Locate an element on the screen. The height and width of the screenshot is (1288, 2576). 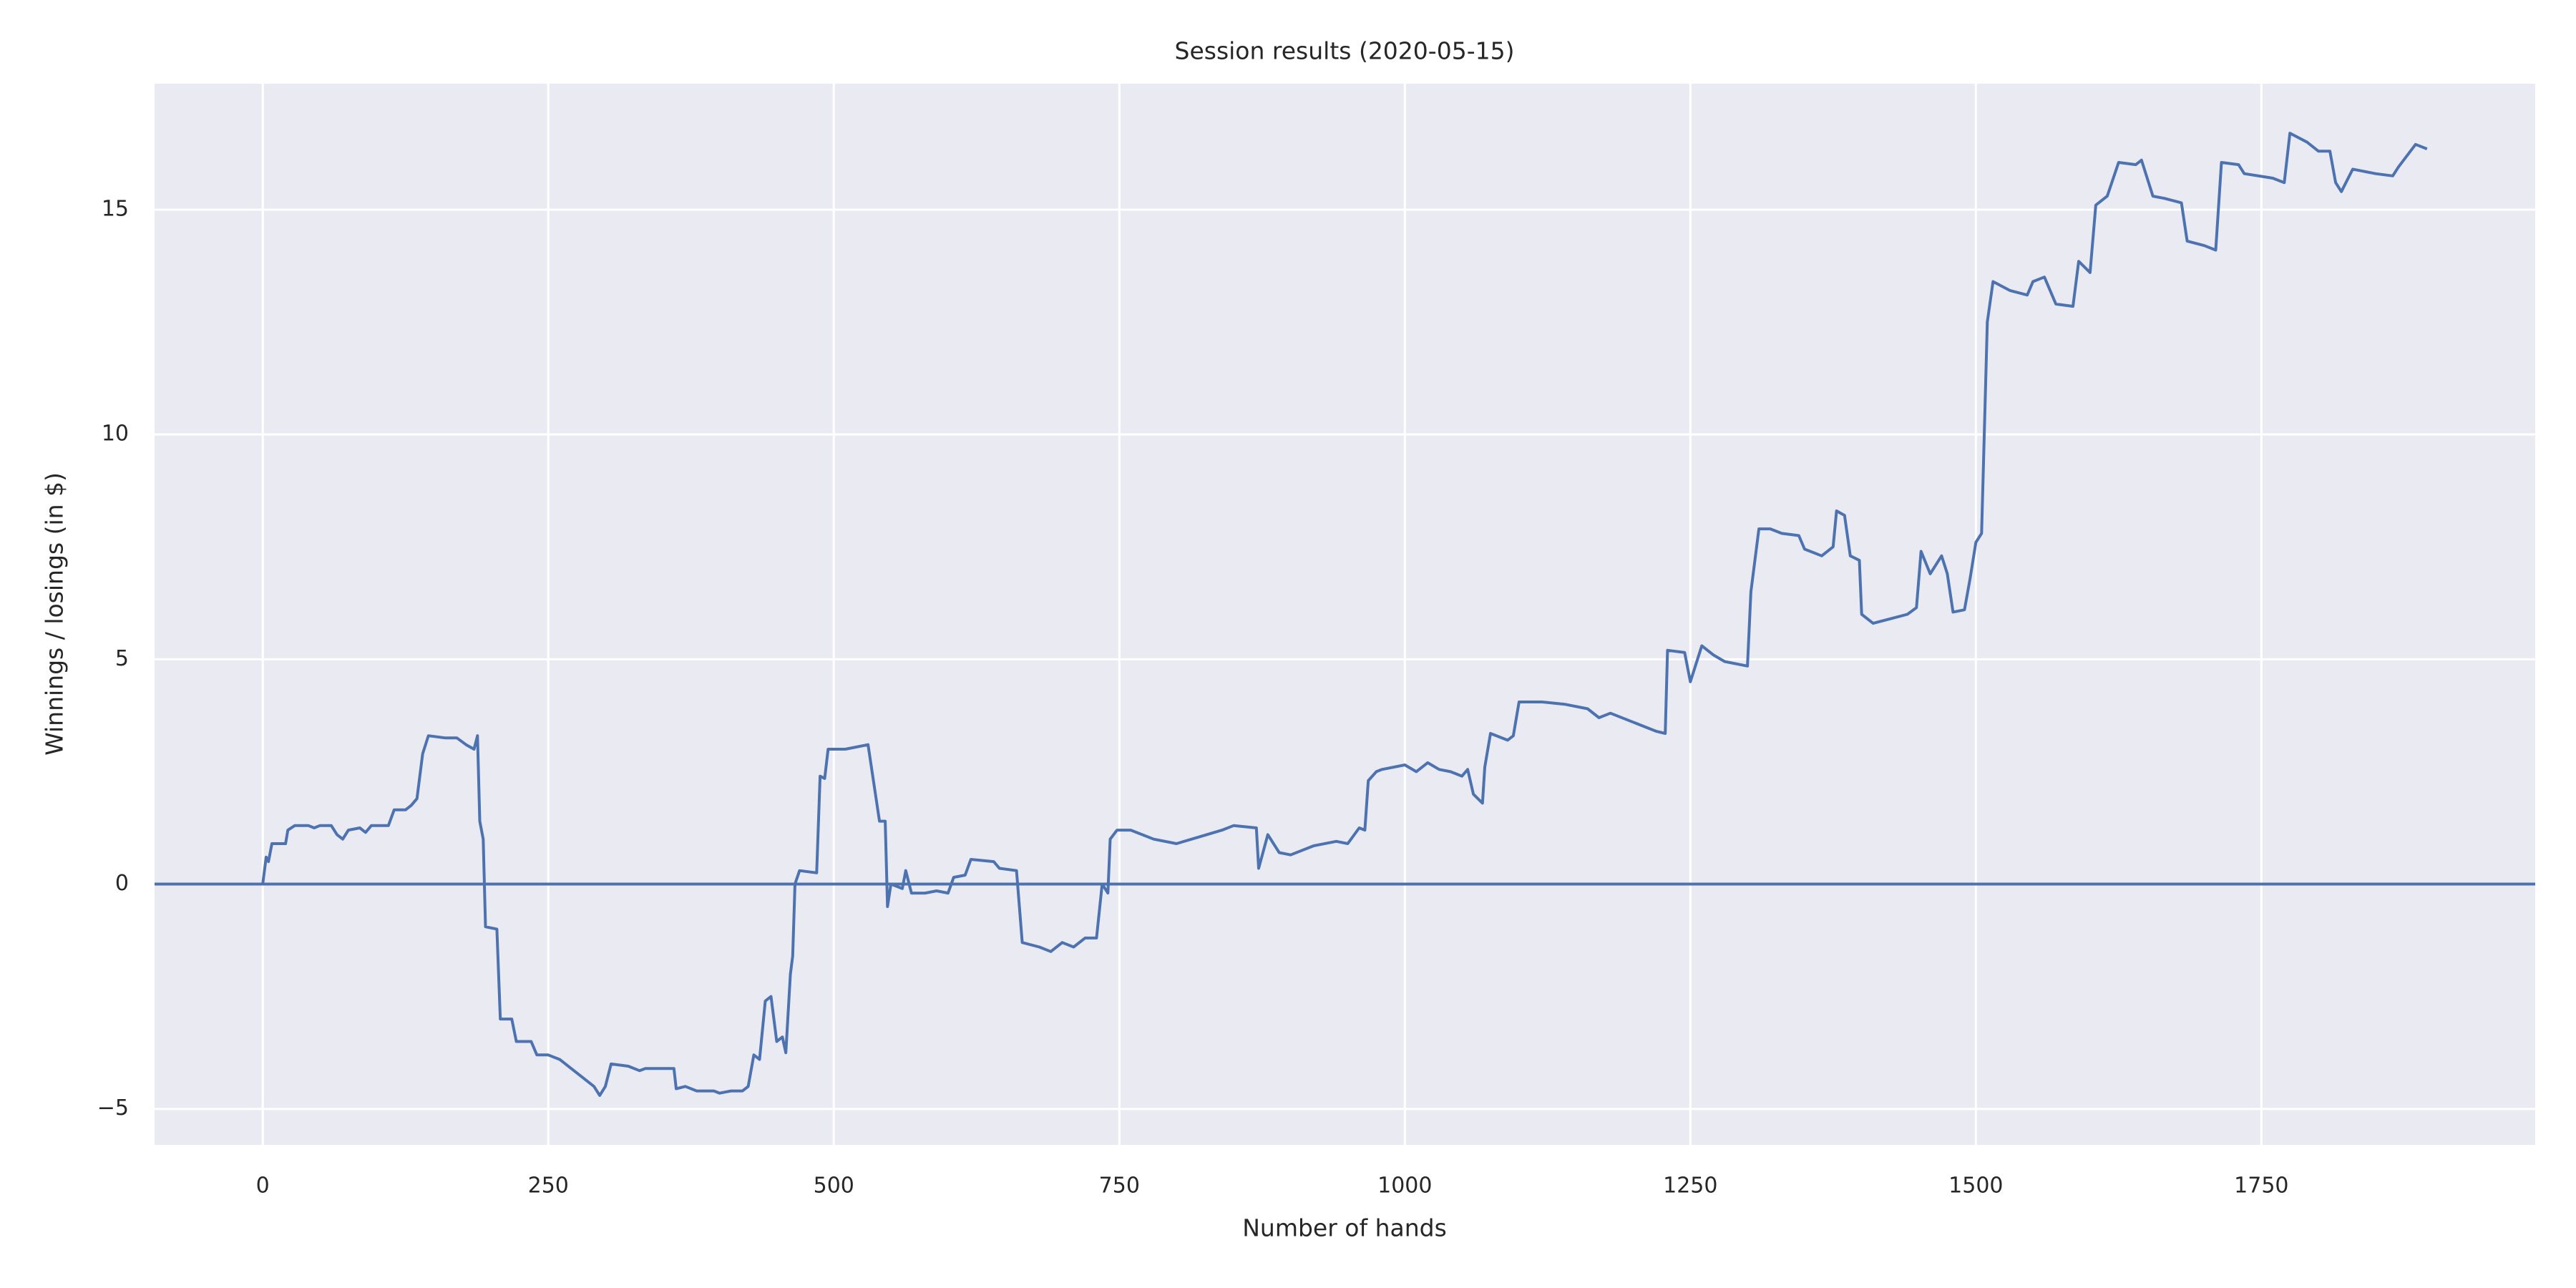
x-tick-label: 500 is located at coordinates (834, 1186).